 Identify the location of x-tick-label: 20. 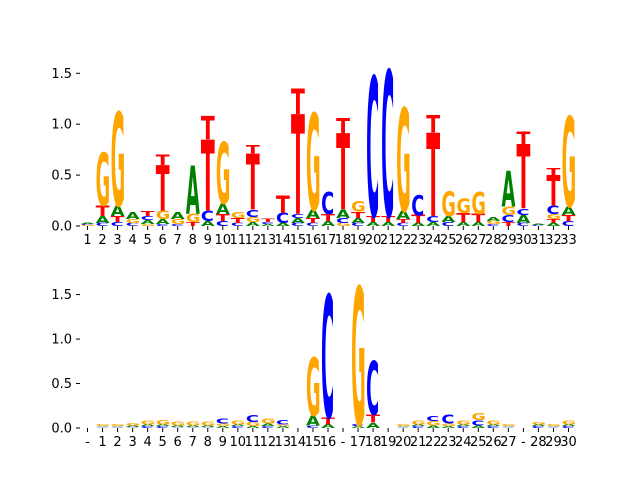
(403, 442).